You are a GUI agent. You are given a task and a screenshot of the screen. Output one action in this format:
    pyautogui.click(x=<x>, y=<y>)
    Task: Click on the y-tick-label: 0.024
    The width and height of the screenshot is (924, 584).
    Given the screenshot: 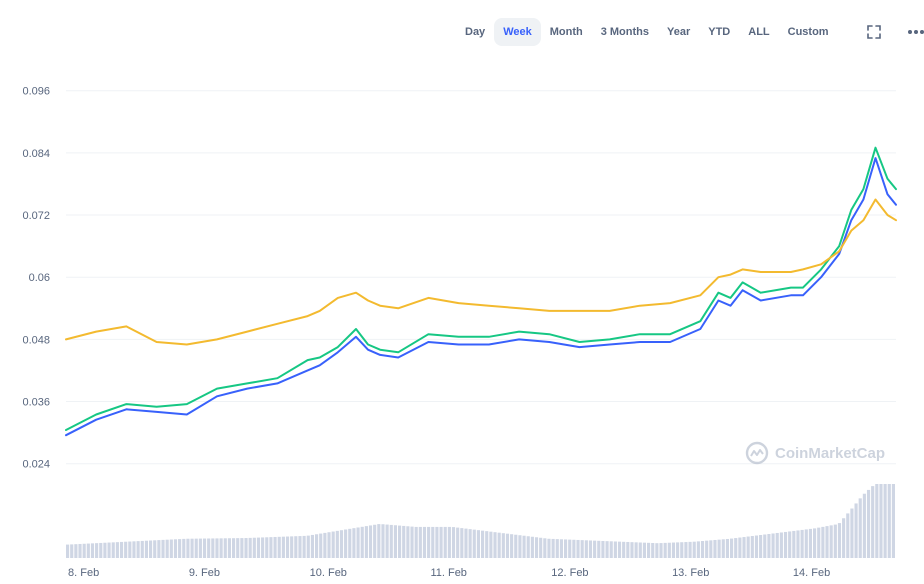 What is the action you would take?
    pyautogui.click(x=36, y=465)
    